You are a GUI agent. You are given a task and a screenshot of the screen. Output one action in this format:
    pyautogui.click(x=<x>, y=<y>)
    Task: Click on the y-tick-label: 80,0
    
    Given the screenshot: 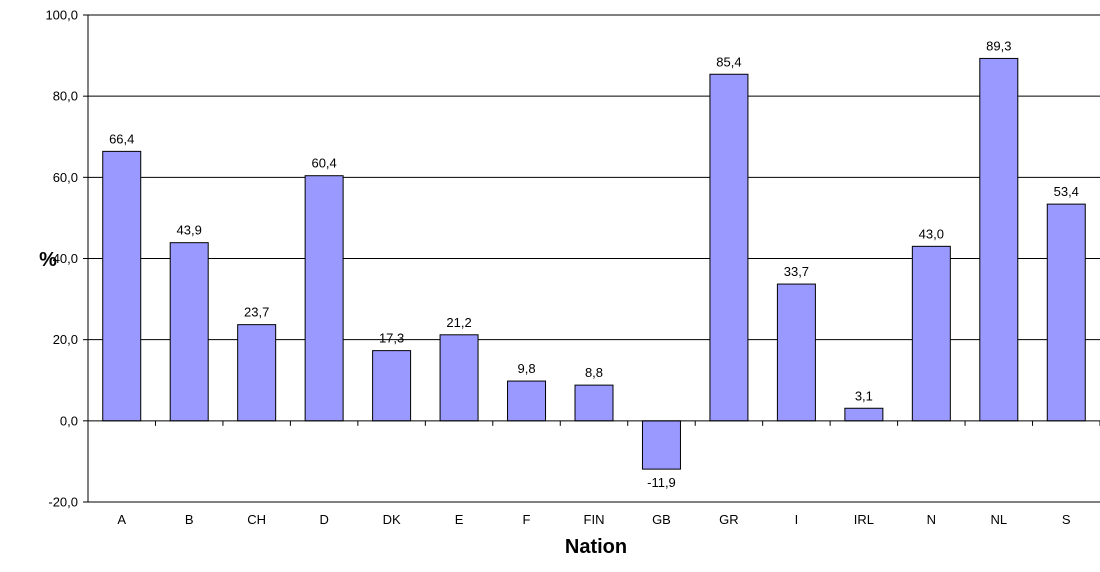 What is the action you would take?
    pyautogui.click(x=65, y=96)
    